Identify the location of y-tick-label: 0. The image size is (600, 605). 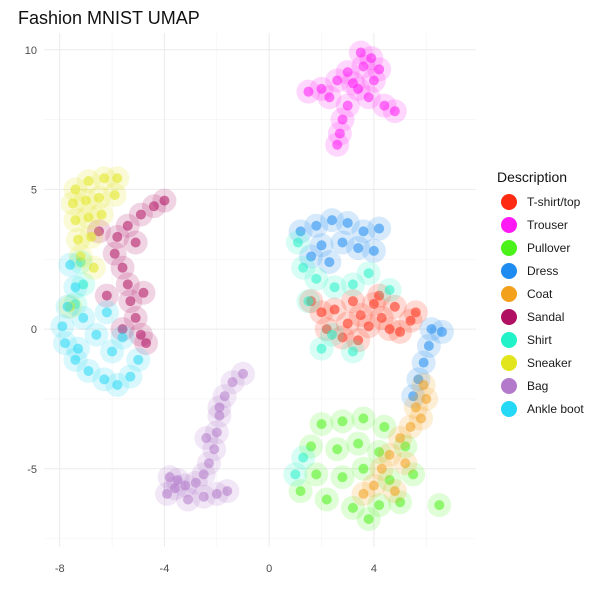
(34, 330).